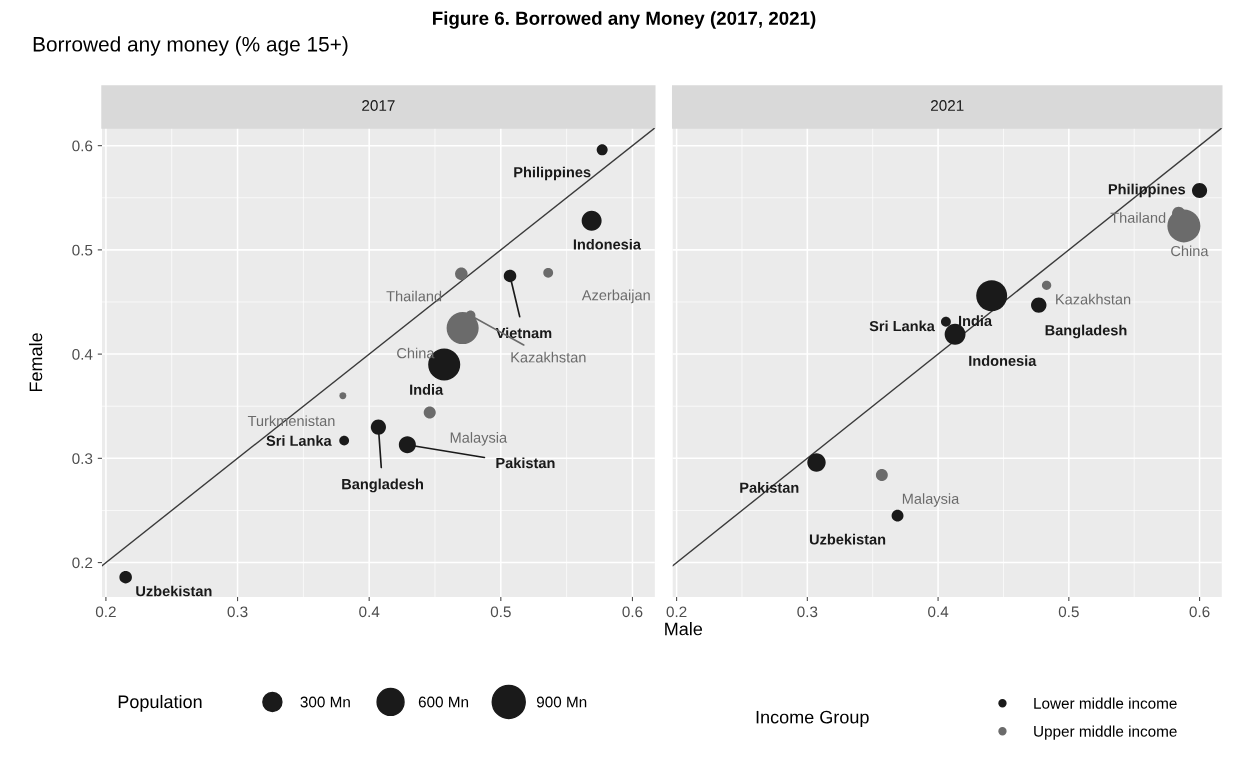 The width and height of the screenshot is (1248, 767). Describe the element at coordinates (325, 702) in the screenshot. I see `legend-label: 300 Mn` at that location.